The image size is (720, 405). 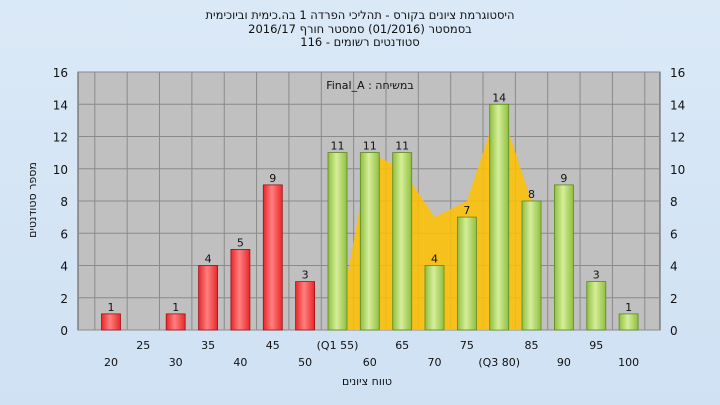 I want to click on data-label-30: 1, so click(x=175, y=307).